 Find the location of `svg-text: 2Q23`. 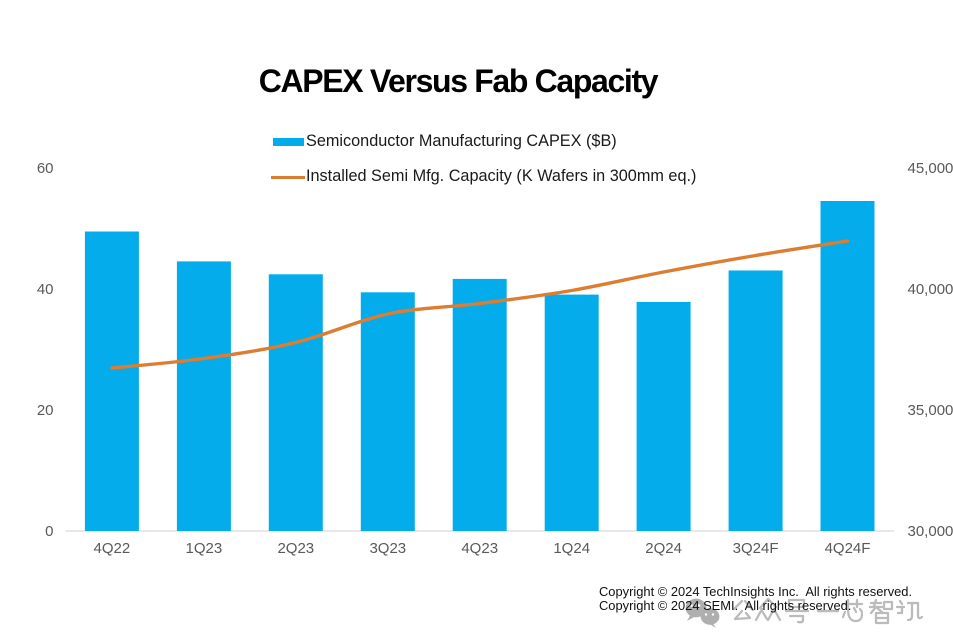

svg-text: 2Q23 is located at coordinates (295, 548).